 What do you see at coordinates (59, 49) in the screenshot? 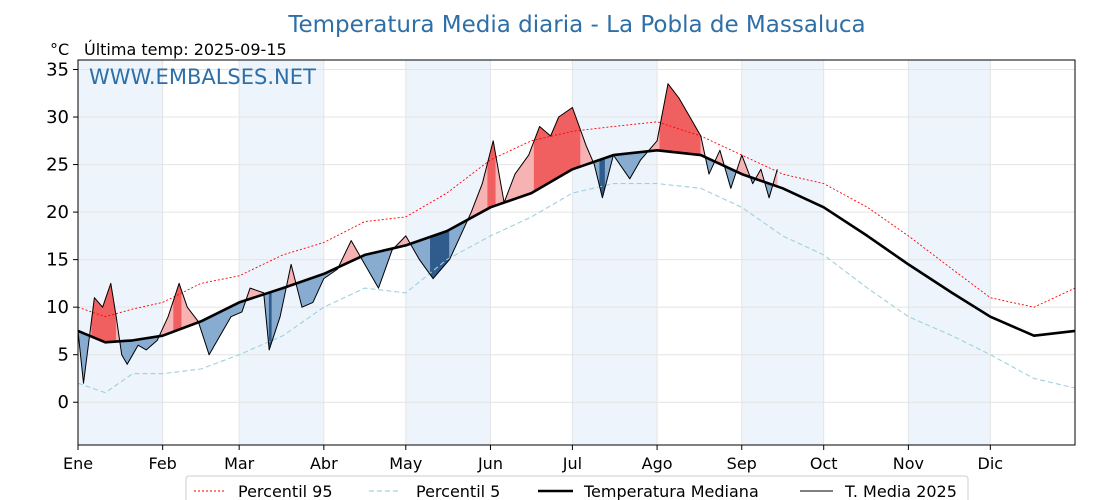
I see `unit-label: °C` at bounding box center [59, 49].